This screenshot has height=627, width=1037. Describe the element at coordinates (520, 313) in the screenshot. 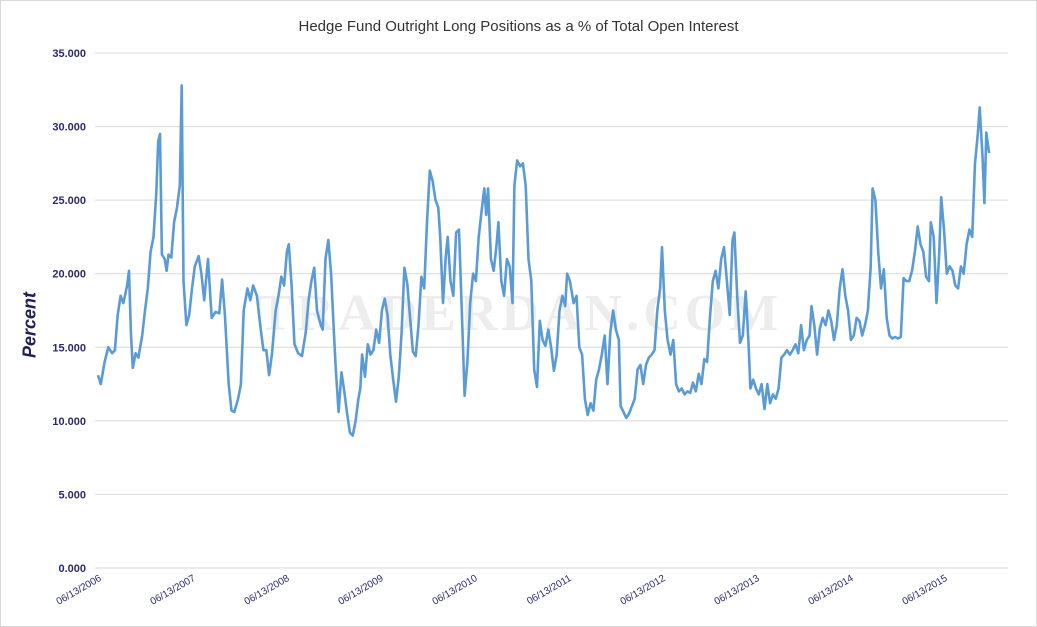

I see `watermark: TRADERDAN.COM` at that location.